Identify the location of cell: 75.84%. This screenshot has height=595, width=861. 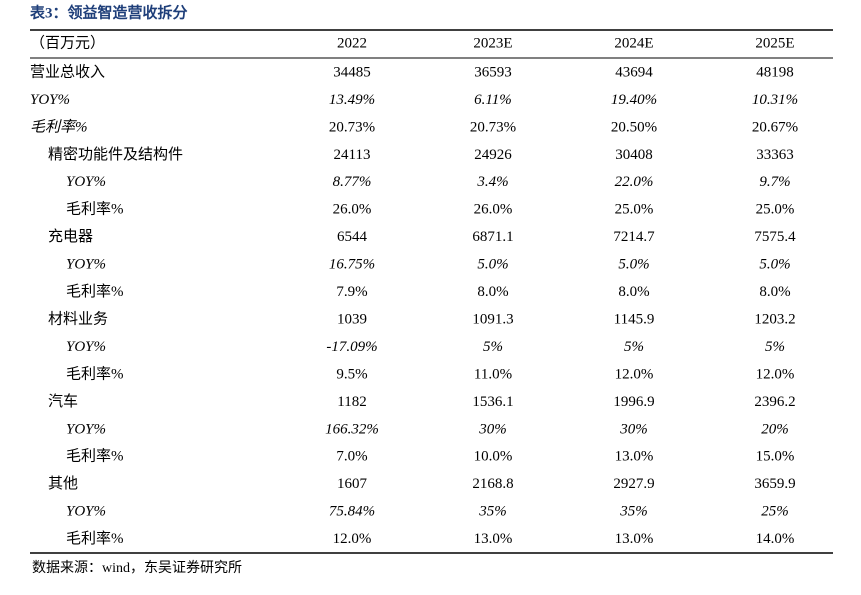
(352, 512).